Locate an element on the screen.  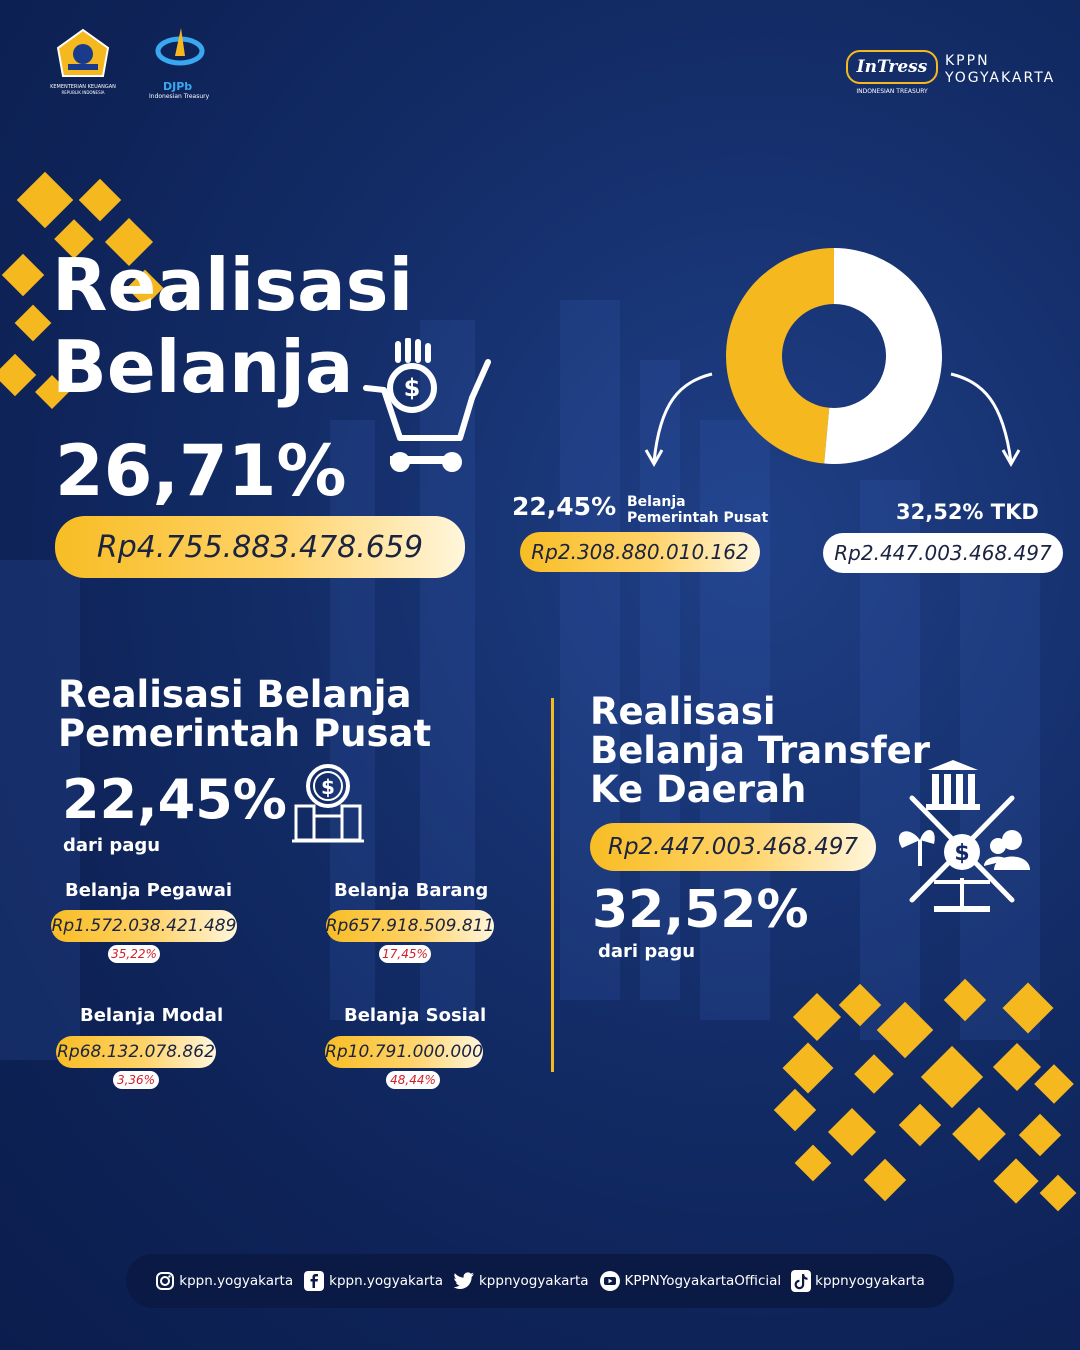
transfer-title-line1: Realisasi is located at coordinates (683, 711).